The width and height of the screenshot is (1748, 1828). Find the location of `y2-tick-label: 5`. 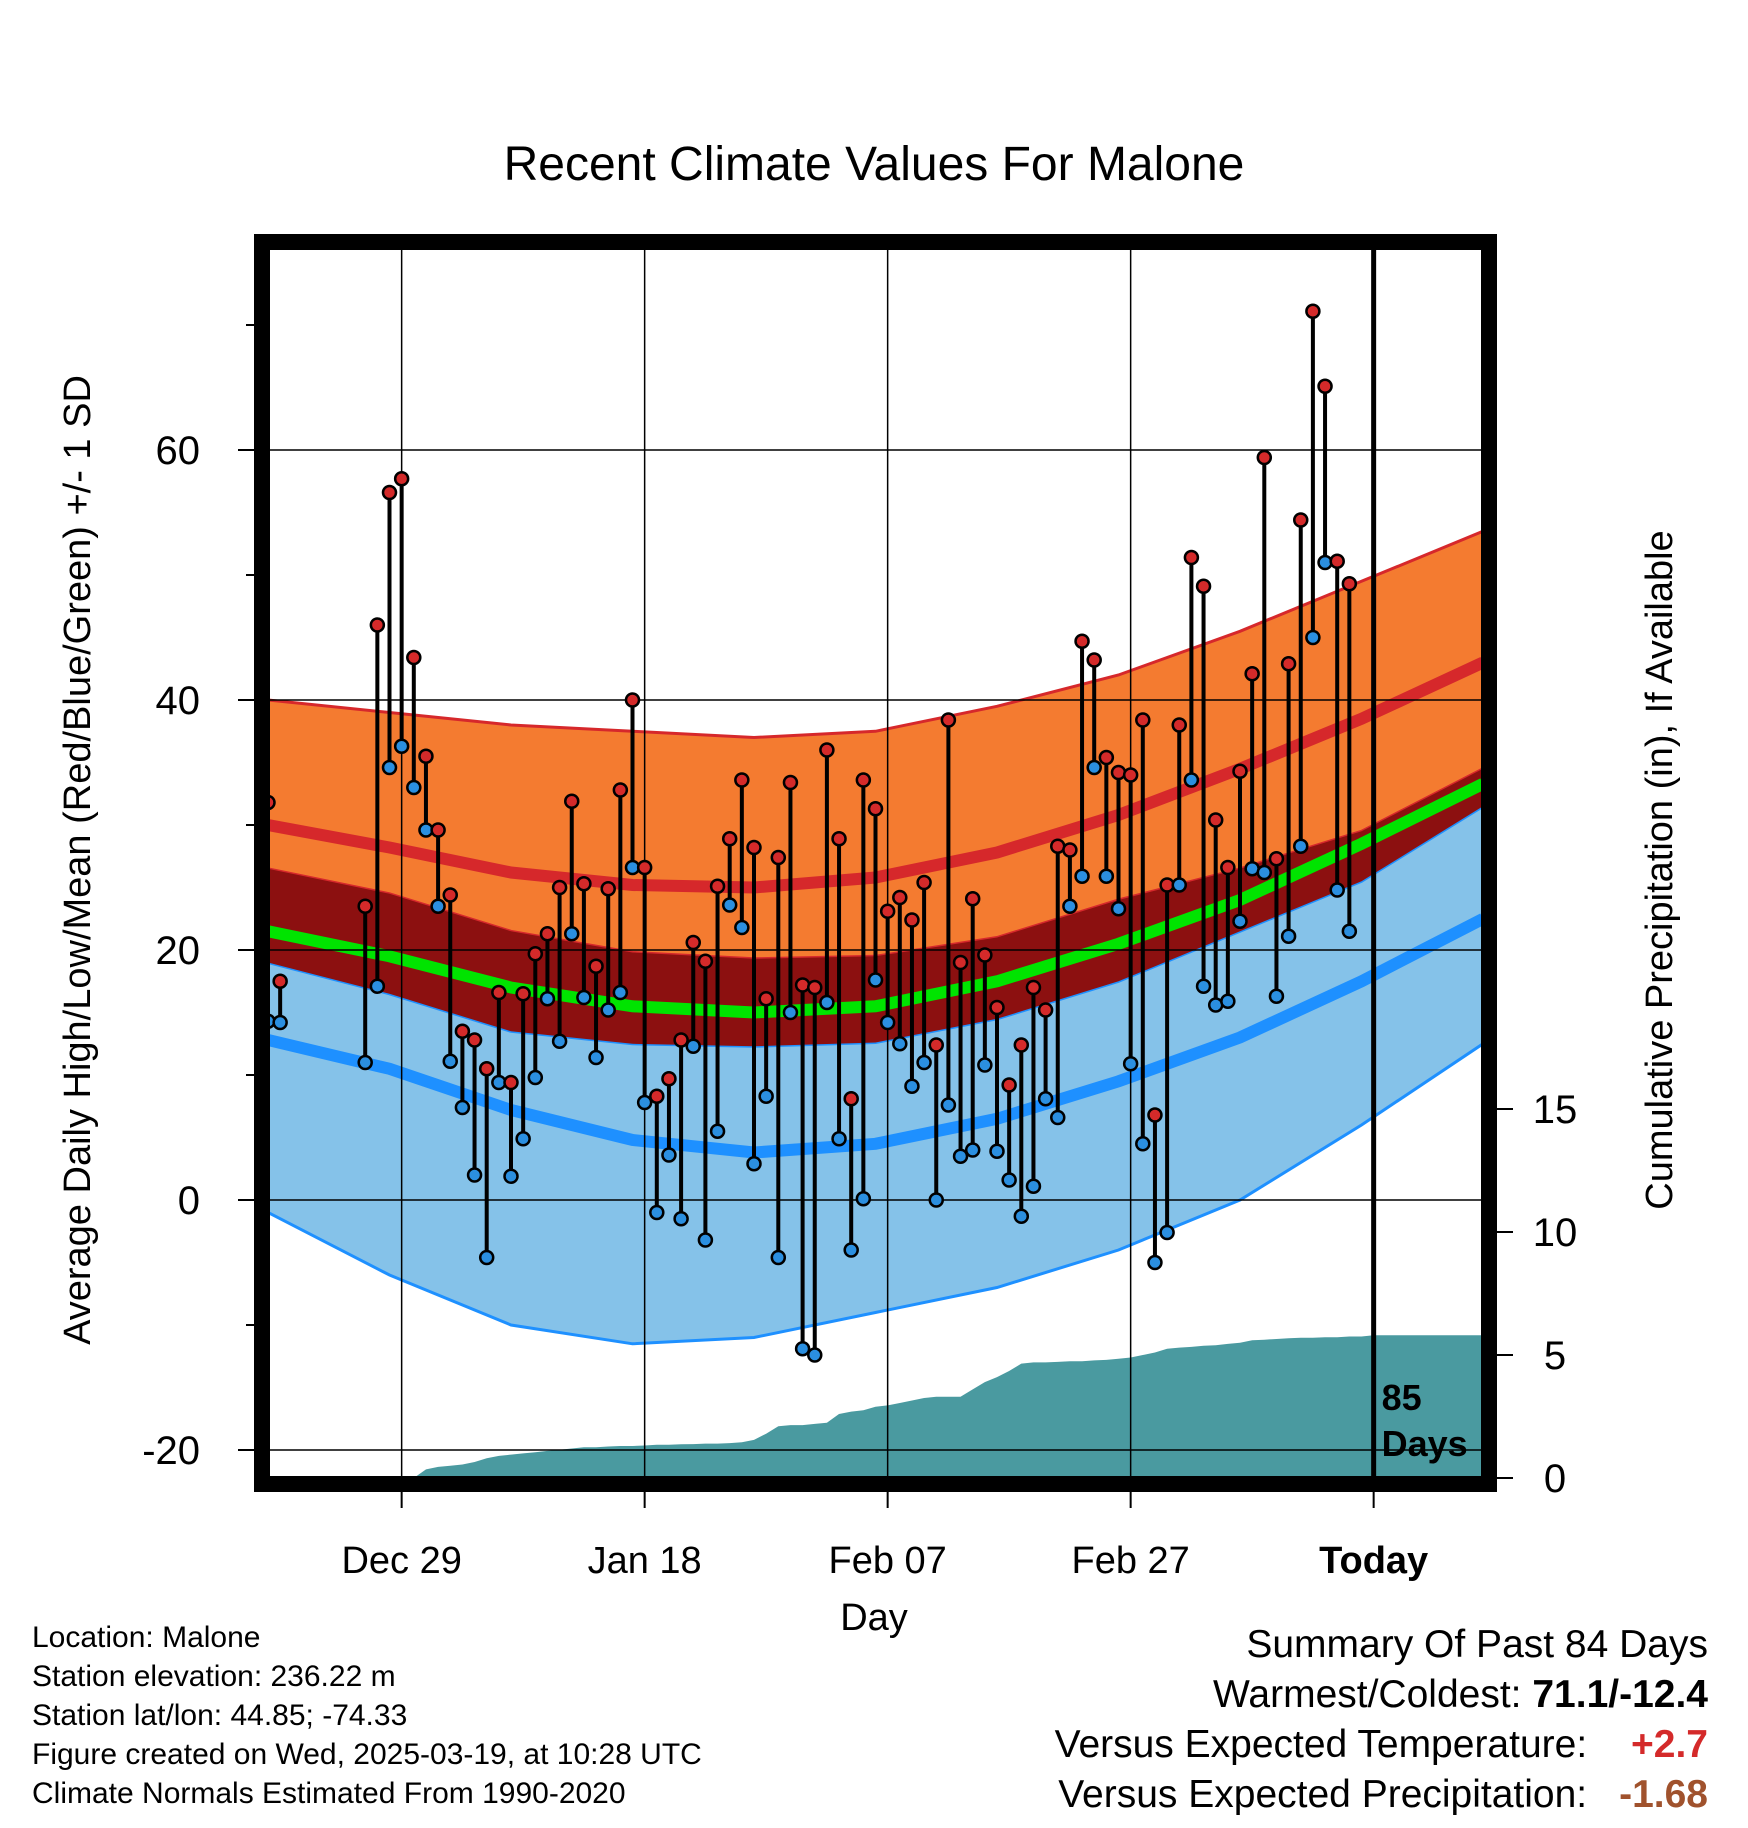

y2-tick-label: 5 is located at coordinates (1555, 1356).